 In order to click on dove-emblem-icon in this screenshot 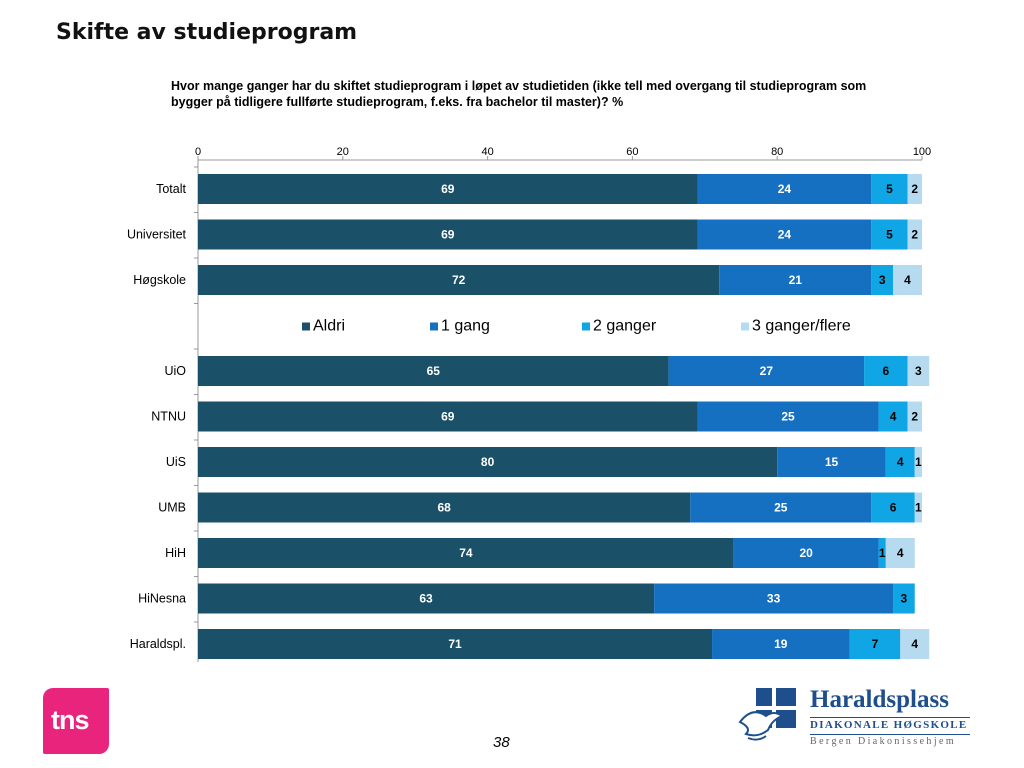, I will do `click(767, 714)`.